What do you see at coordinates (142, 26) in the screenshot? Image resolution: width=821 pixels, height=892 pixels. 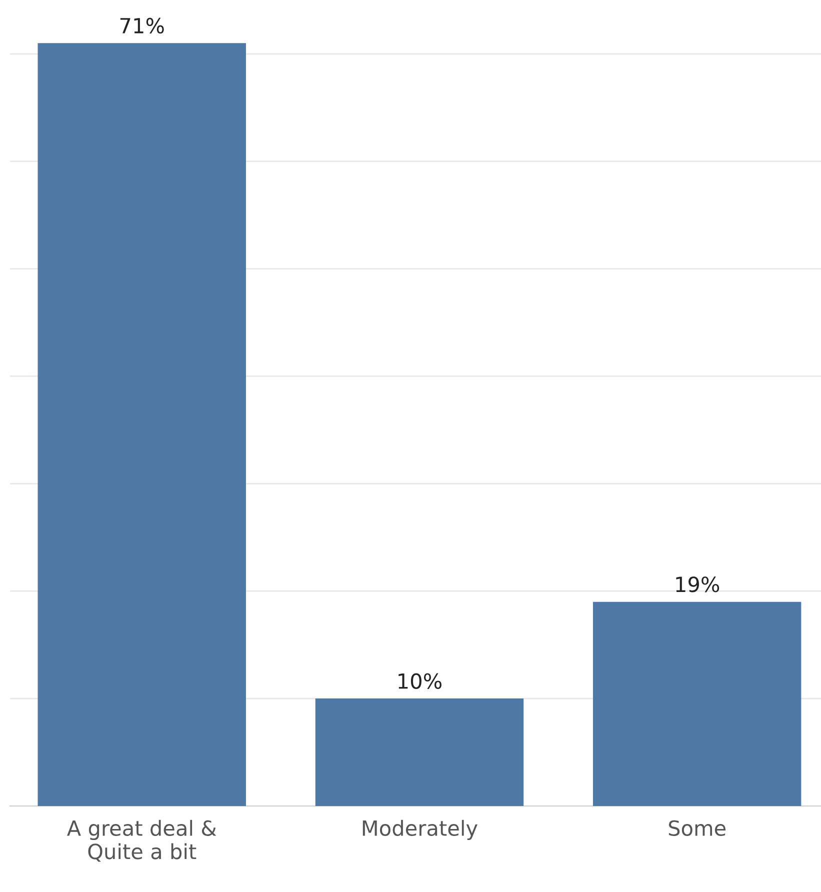 I see `data-label: 71%` at bounding box center [142, 26].